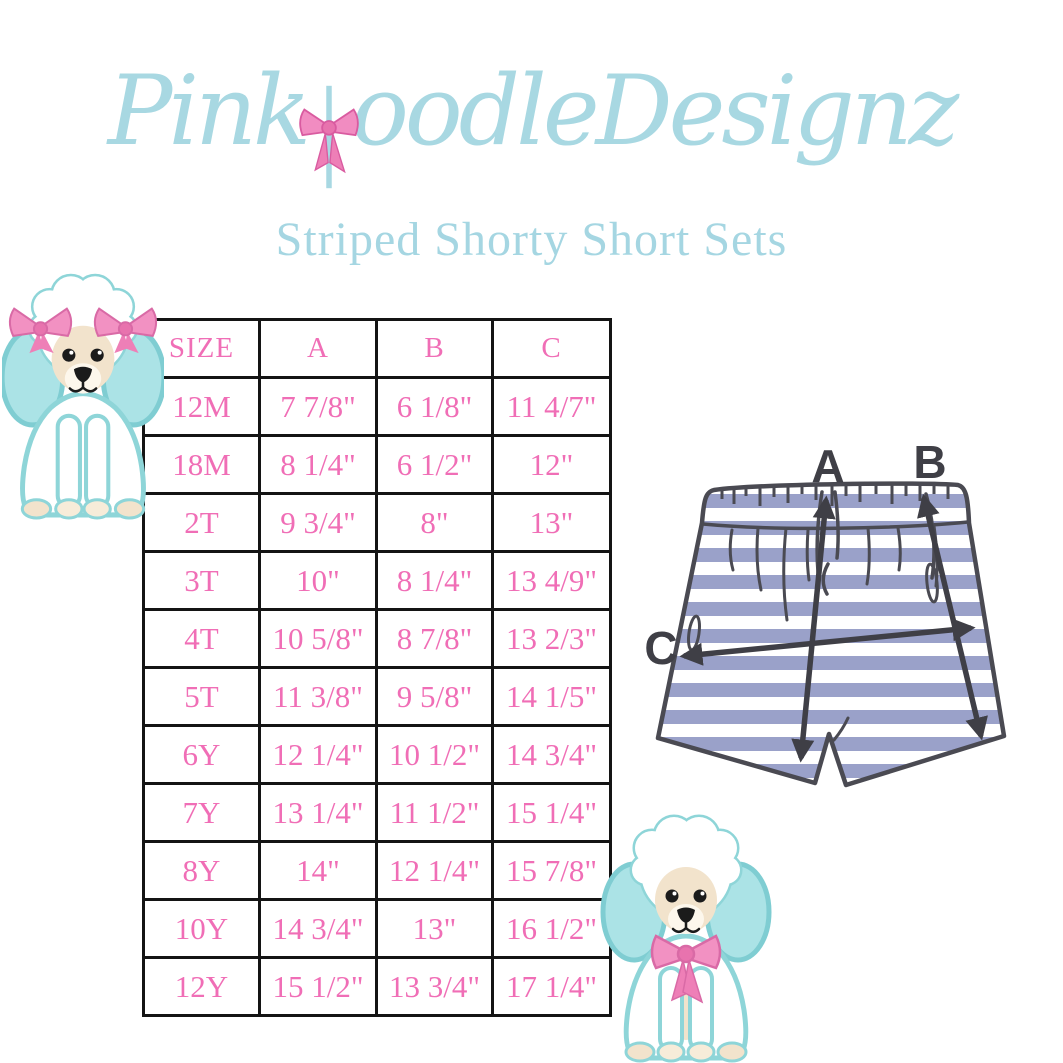  What do you see at coordinates (434, 638) in the screenshot?
I see `measurement-cell: 8 7/8"` at bounding box center [434, 638].